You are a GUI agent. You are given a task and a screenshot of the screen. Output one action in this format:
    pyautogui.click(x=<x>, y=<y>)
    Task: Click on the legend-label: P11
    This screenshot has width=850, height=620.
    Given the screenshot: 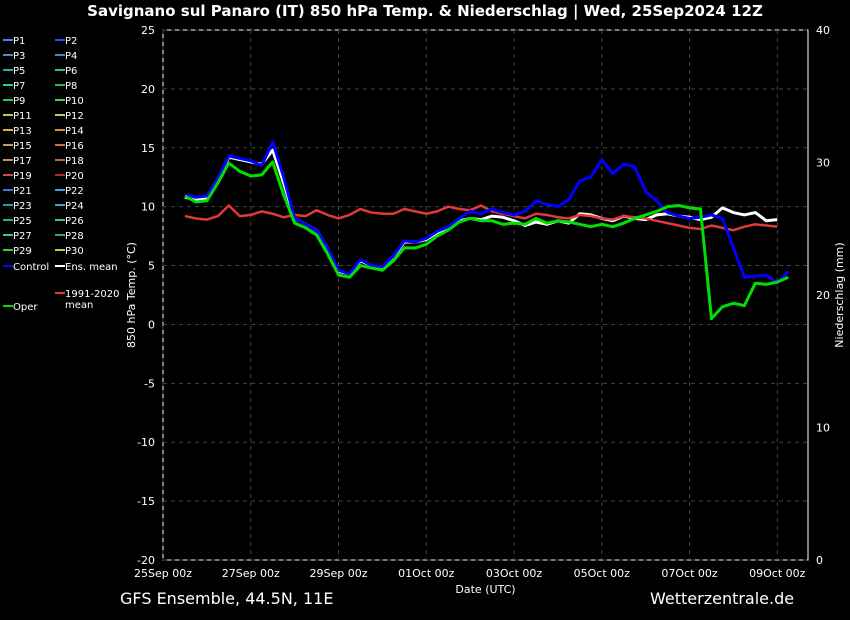 What is the action you would take?
    pyautogui.click(x=22, y=116)
    